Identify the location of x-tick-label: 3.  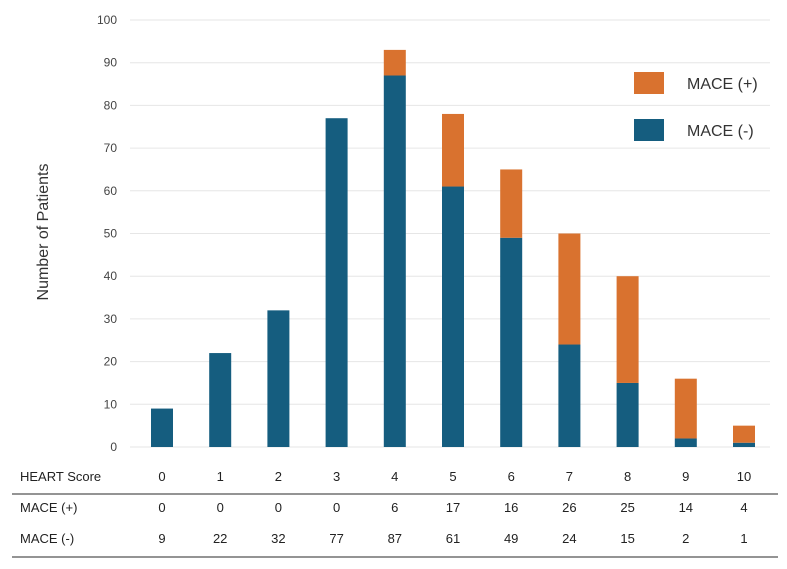
(336, 476).